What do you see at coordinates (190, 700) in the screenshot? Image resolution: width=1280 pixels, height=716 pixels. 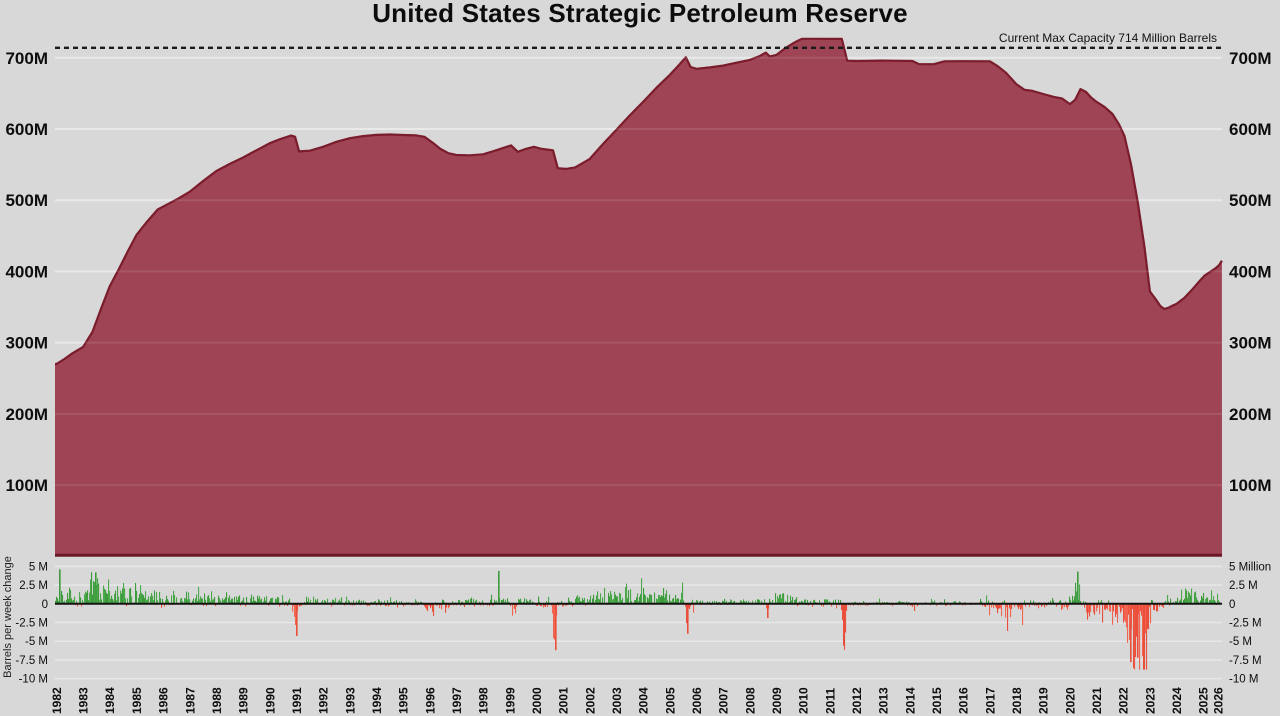 I see `axis-tick-label: 1987` at bounding box center [190, 700].